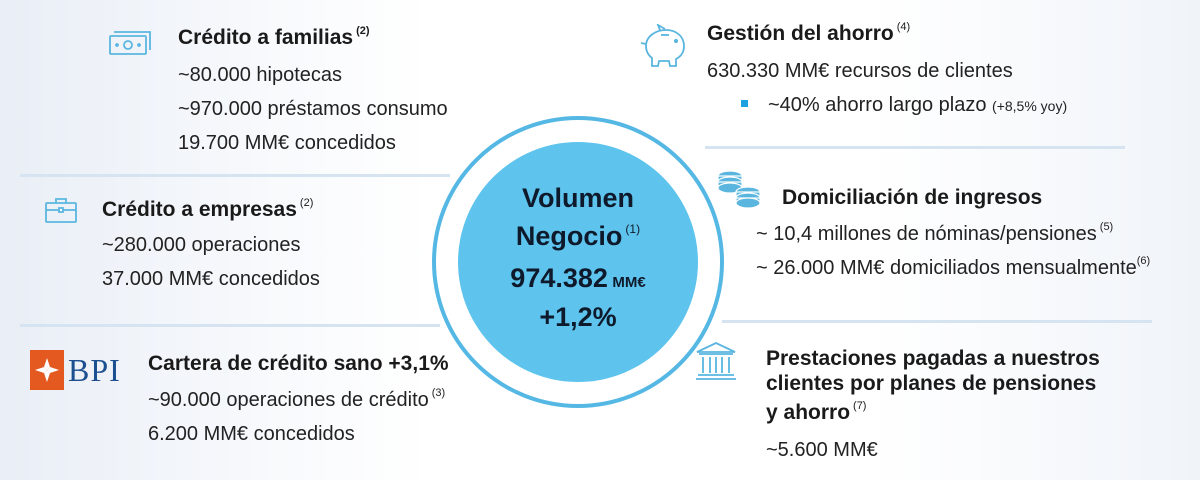 The width and height of the screenshot is (1200, 480). Describe the element at coordinates (1143, 261) in the screenshot. I see `domiciliacion-line-2-note: (6)` at that location.